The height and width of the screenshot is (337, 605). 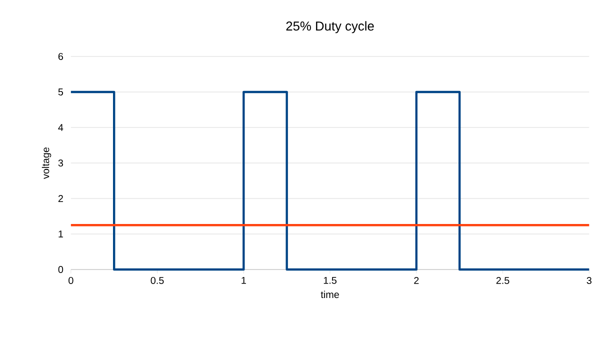 What do you see at coordinates (61, 56) in the screenshot?
I see `y-tick-label: 6` at bounding box center [61, 56].